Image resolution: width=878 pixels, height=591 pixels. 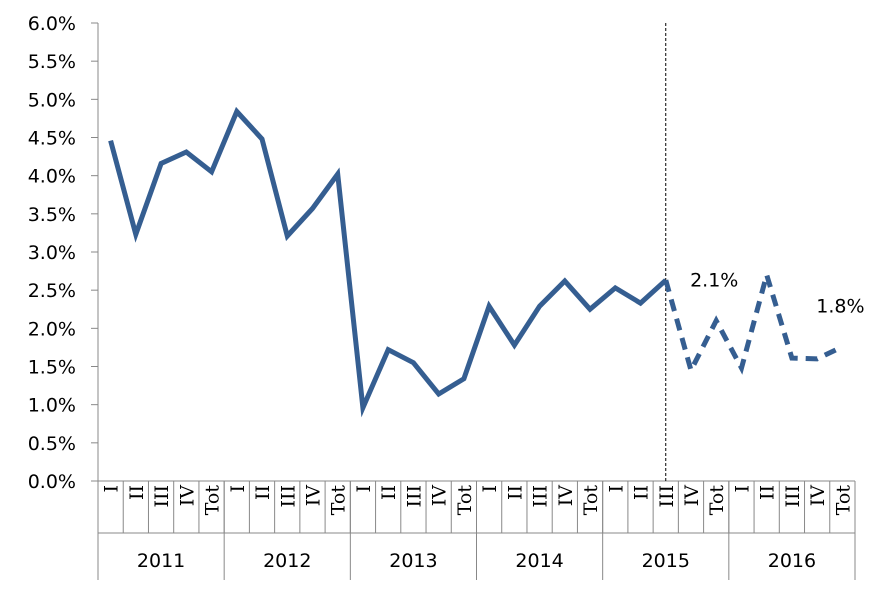 I want to click on y-tick-label: 3.5%, so click(x=52, y=215).